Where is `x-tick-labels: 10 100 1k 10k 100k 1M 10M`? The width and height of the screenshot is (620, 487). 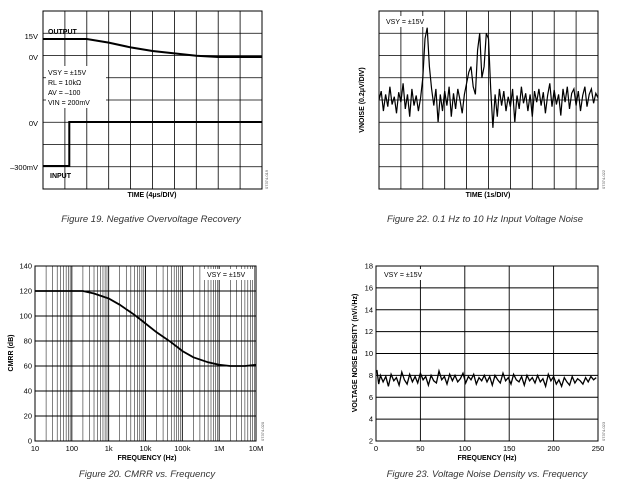
x-tick-labels: 10 100 1k 10k 100k 1M 10M is located at coordinates (147, 448).